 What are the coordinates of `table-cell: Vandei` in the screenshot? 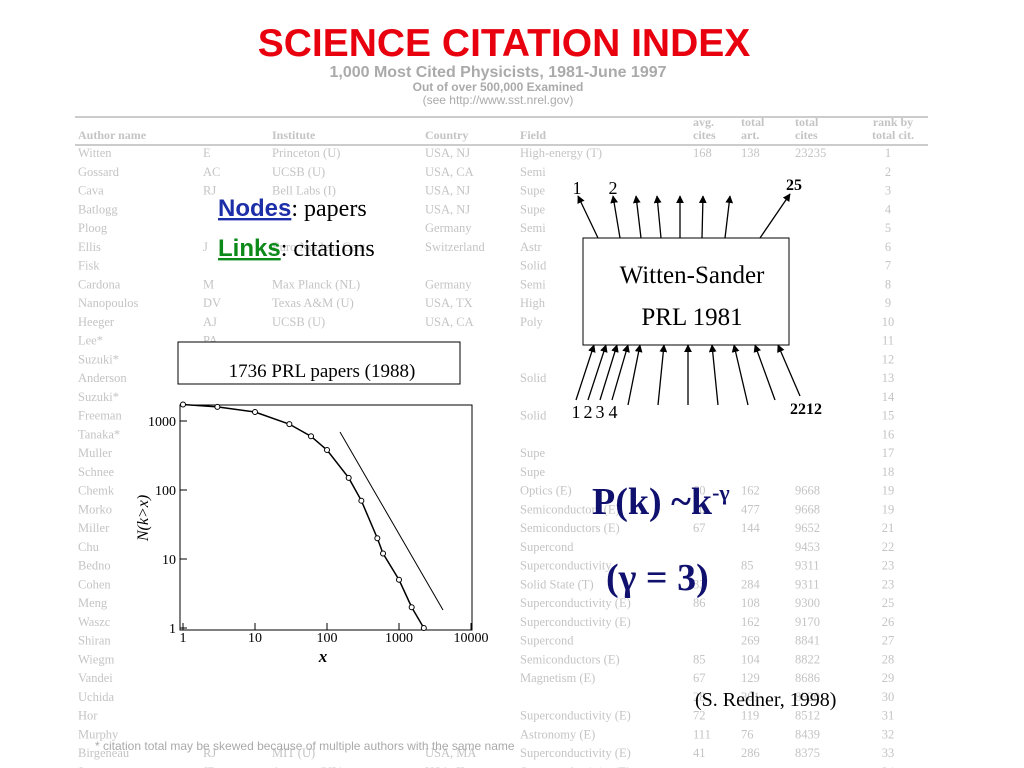 It's located at (95, 678).